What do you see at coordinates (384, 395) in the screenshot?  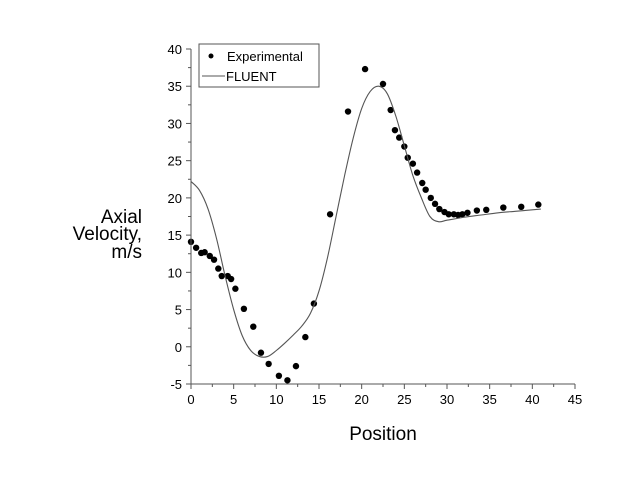 I see `x-axis: 0 5 10 15 20 25 30 35 40 45` at bounding box center [384, 395].